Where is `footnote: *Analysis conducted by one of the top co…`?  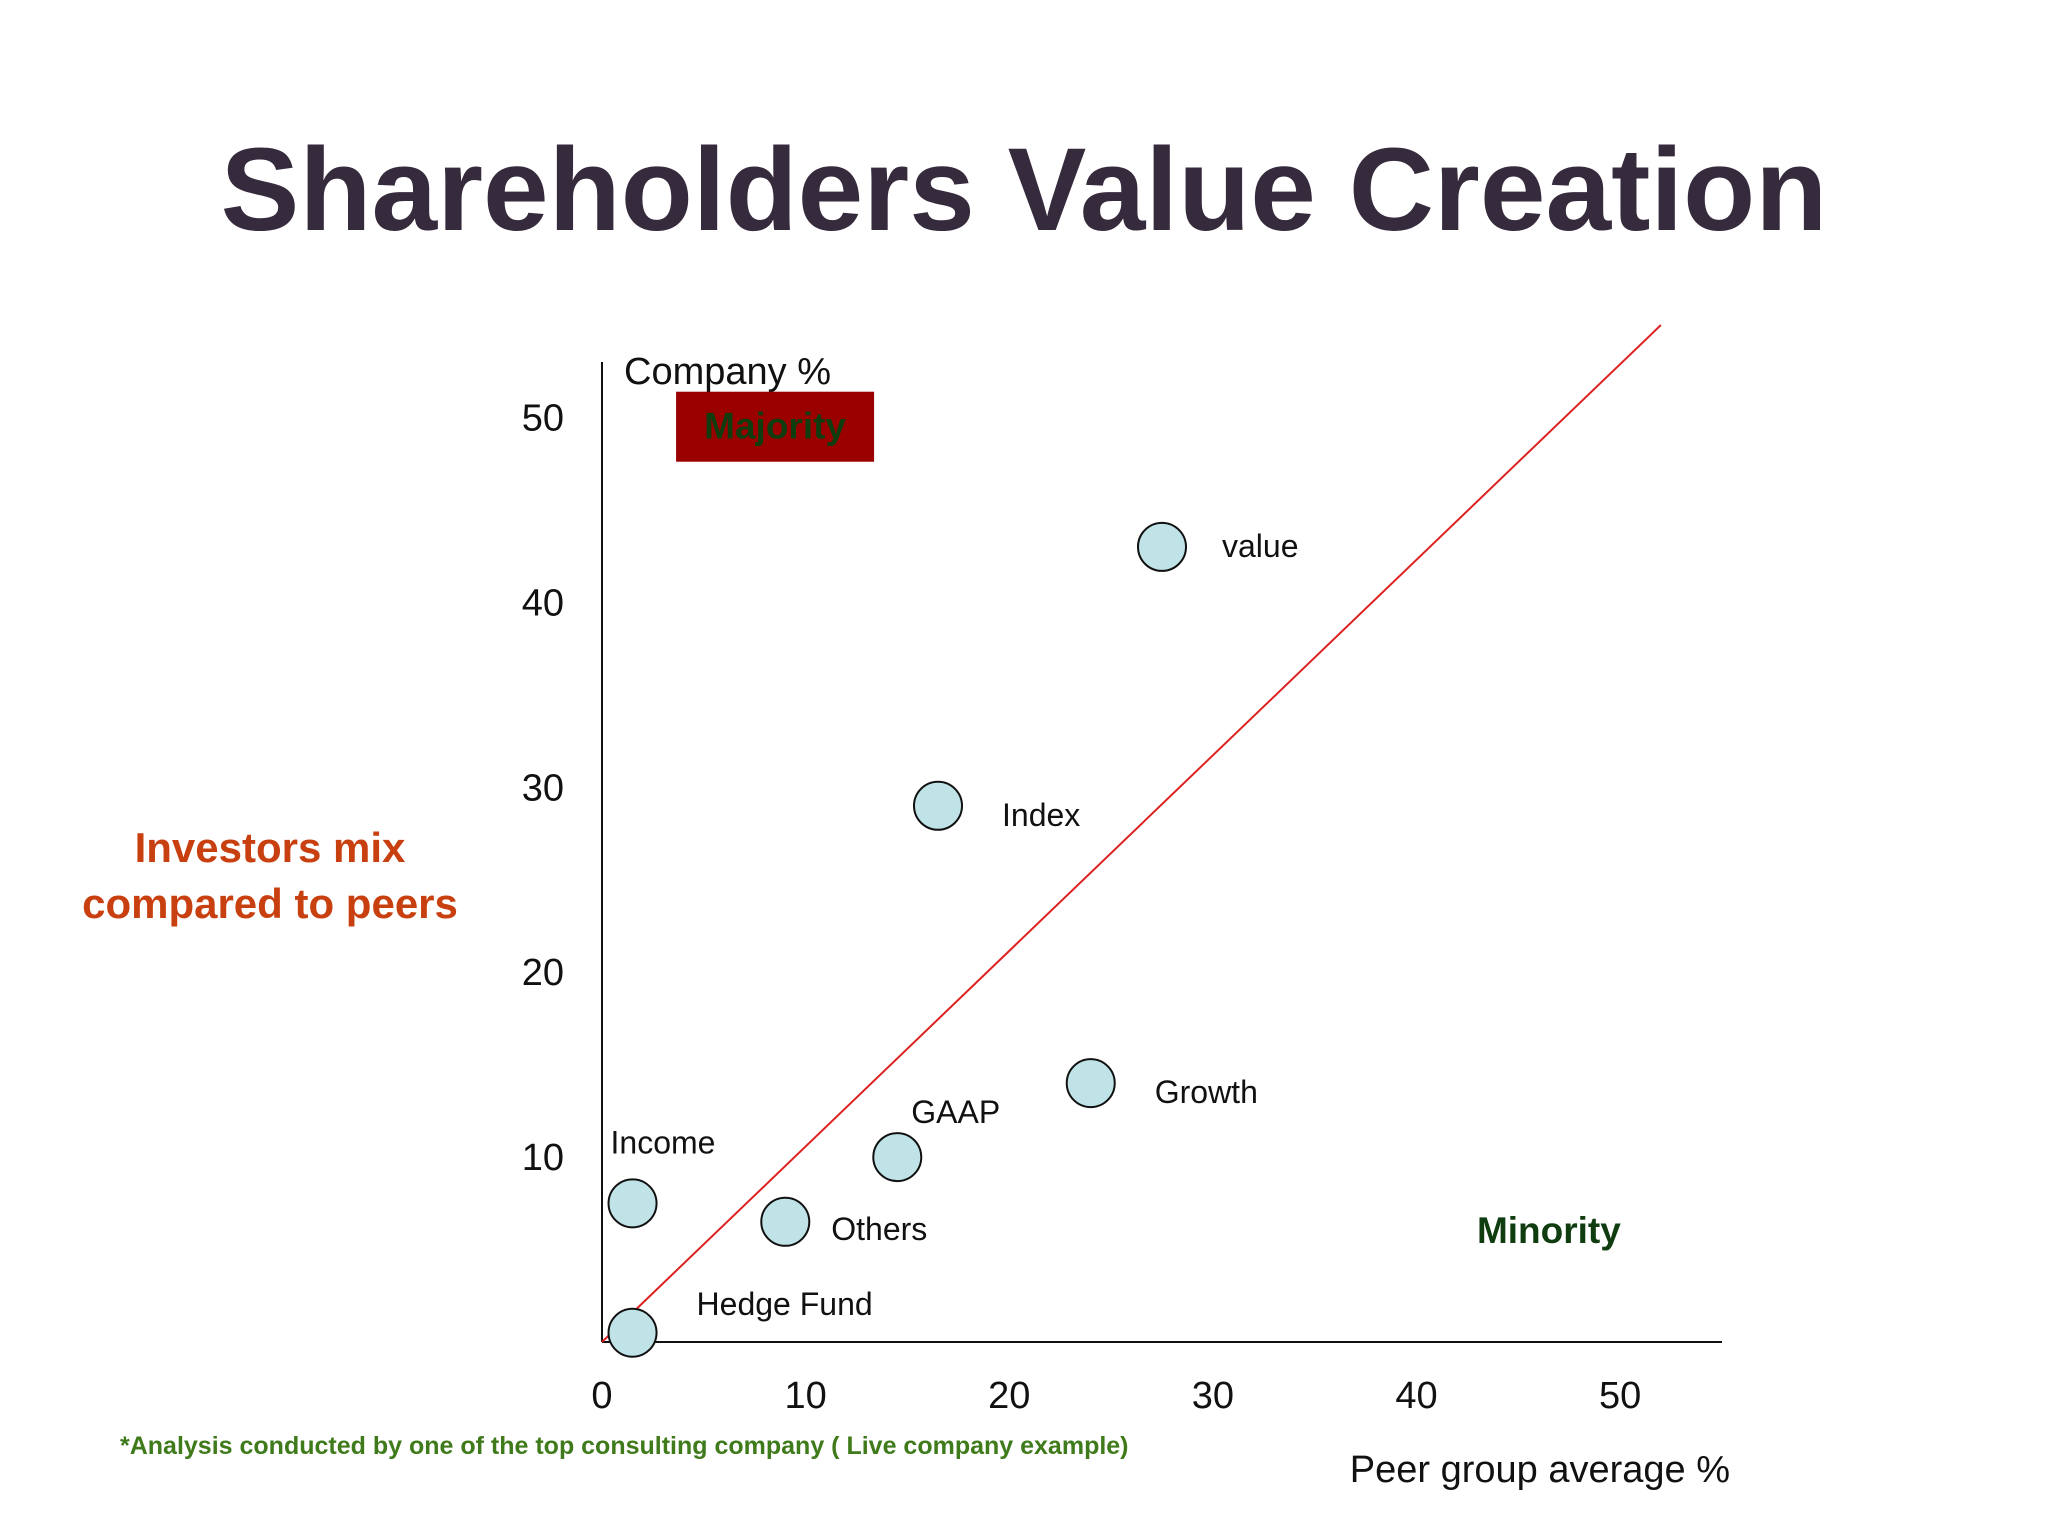 footnote: *Analysis conducted by one of the top co… is located at coordinates (624, 1446).